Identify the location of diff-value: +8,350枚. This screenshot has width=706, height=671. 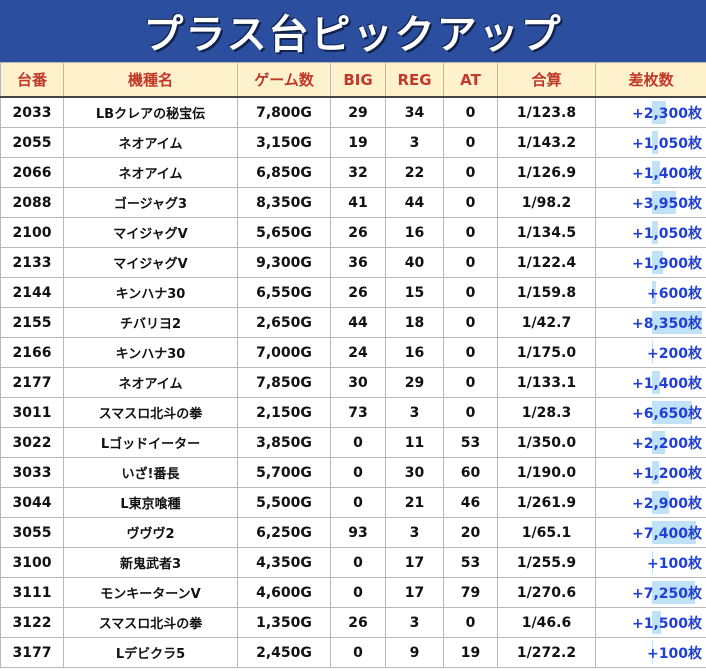
(666, 323).